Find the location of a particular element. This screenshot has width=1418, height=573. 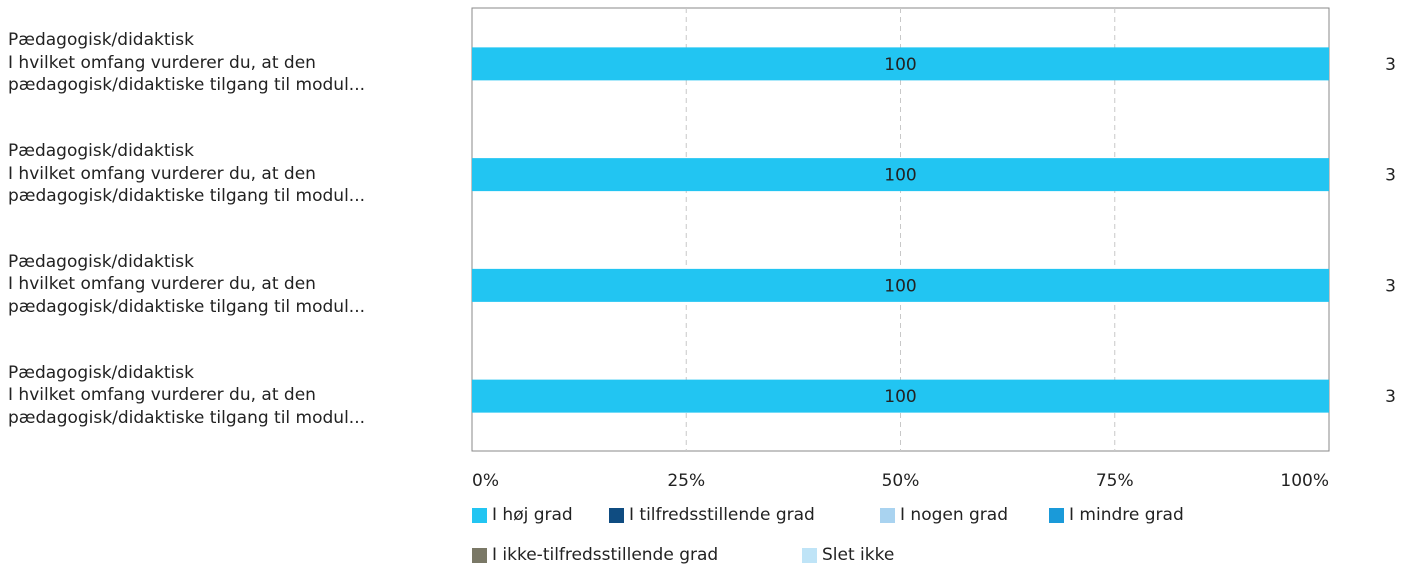

legend-item: I nogen grad is located at coordinates (944, 515).